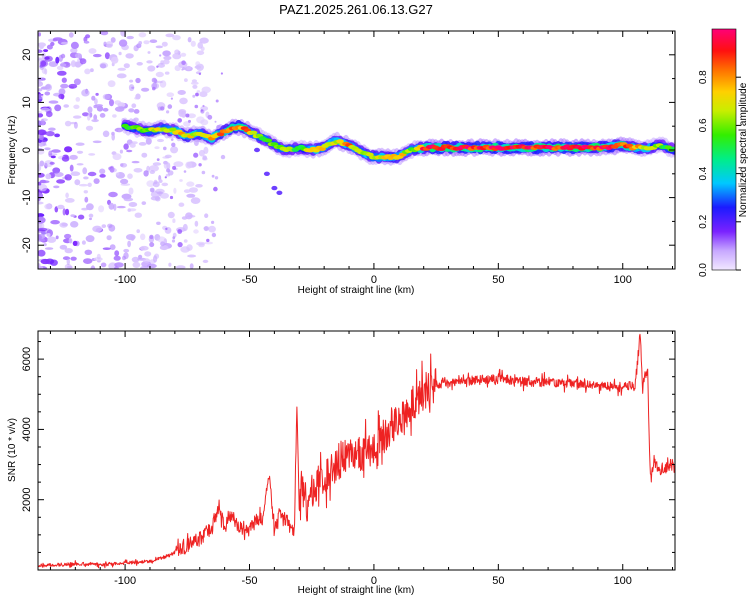 The image size is (750, 600). I want to click on x-tick-label: -50, so click(250, 581).